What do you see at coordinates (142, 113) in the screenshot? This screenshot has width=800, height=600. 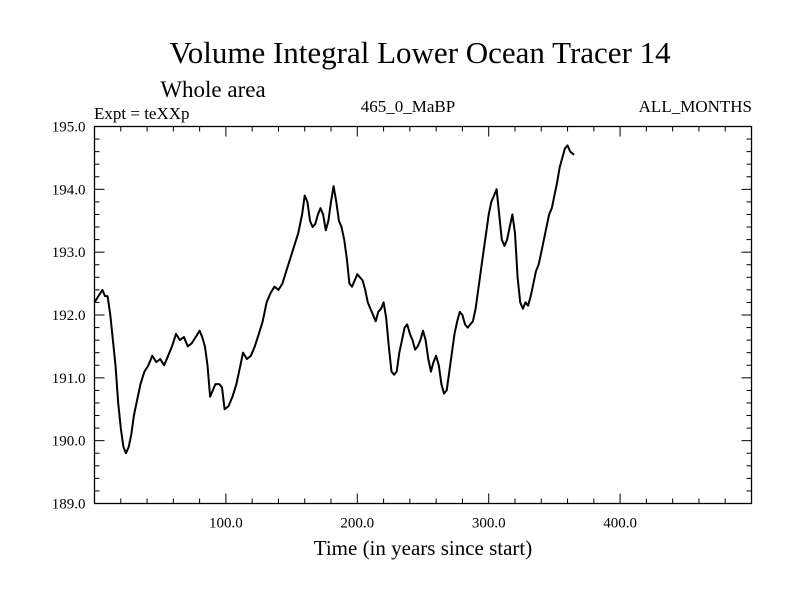 I see `expt-label: Expt = teXXp` at bounding box center [142, 113].